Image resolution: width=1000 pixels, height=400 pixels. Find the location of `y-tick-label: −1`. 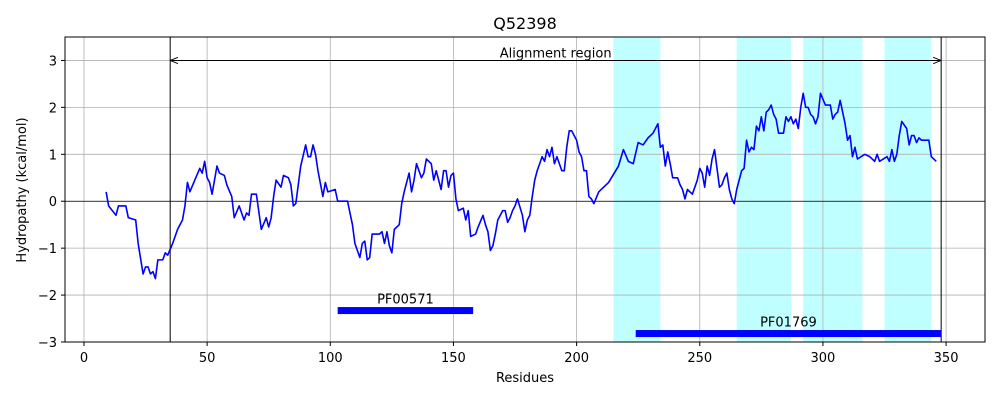

y-tick-label: −1 is located at coordinates (47, 249).